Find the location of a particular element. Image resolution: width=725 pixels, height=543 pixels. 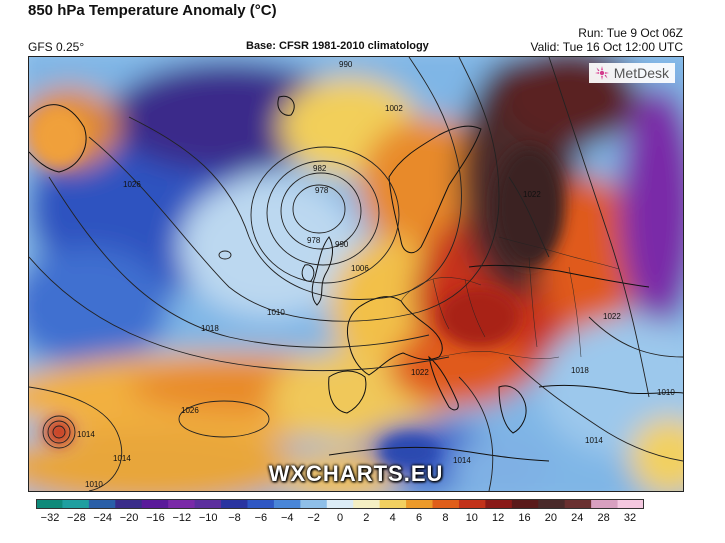

chart-title: 850 hPa Temperature Anomaly (°C) is located at coordinates (152, 10).